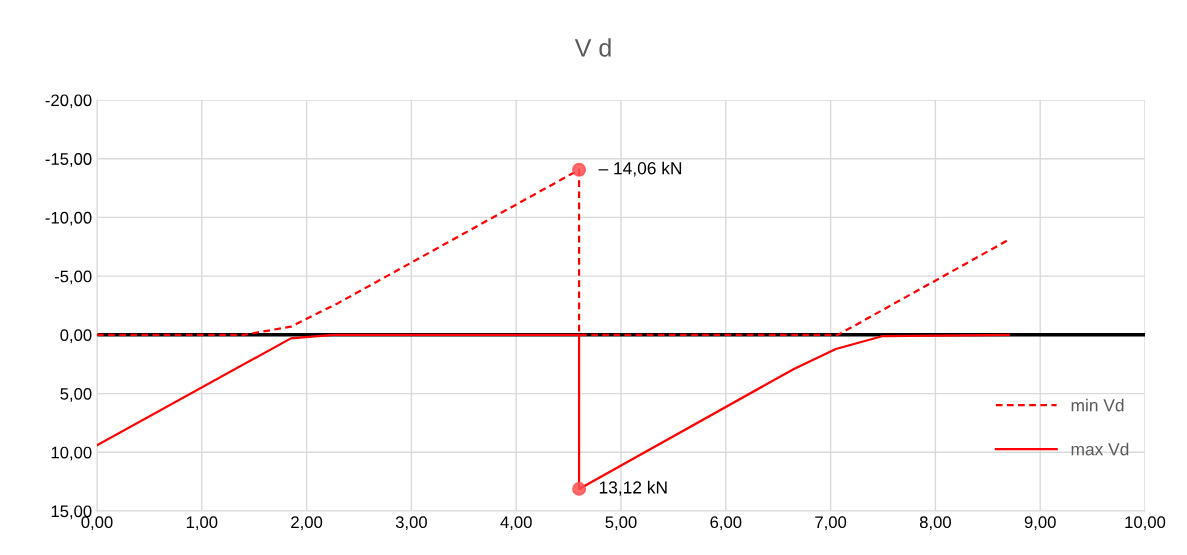  I want to click on y-tick-label: -5,00, so click(73, 277).